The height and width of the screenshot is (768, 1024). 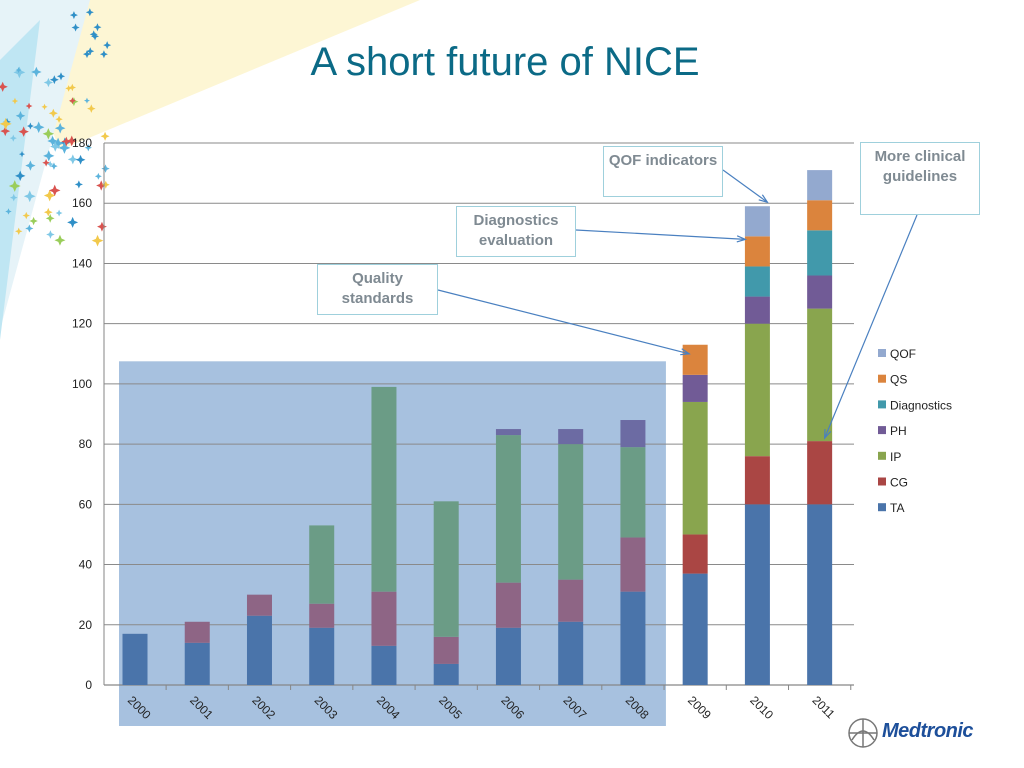 I want to click on bar-segment-qs-2010, so click(x=757, y=251).